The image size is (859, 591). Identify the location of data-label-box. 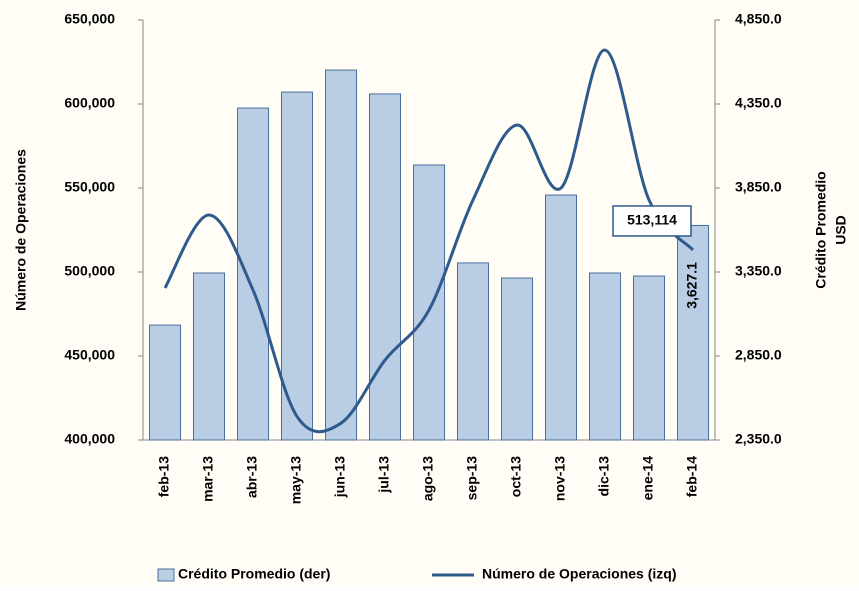
(652, 221).